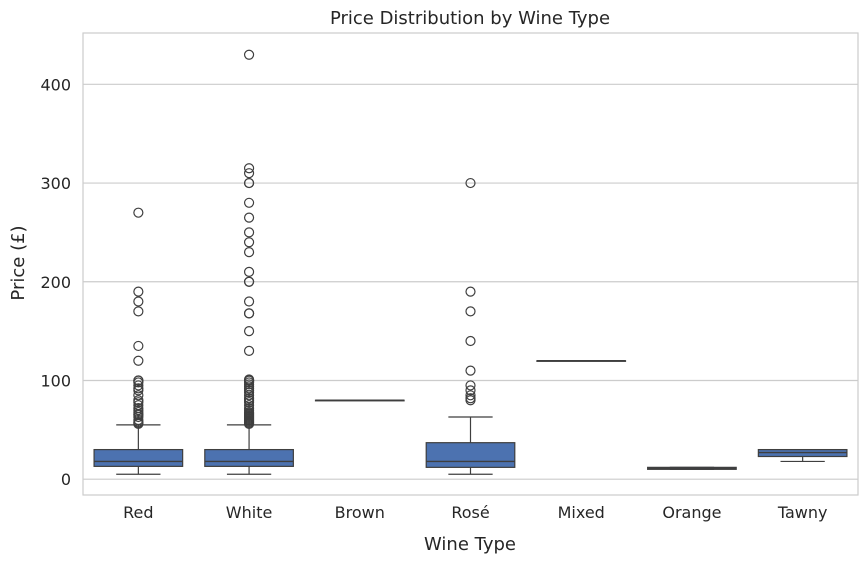 The height and width of the screenshot is (561, 868). Describe the element at coordinates (249, 512) in the screenshot. I see `x-tick-label-1: White` at that location.